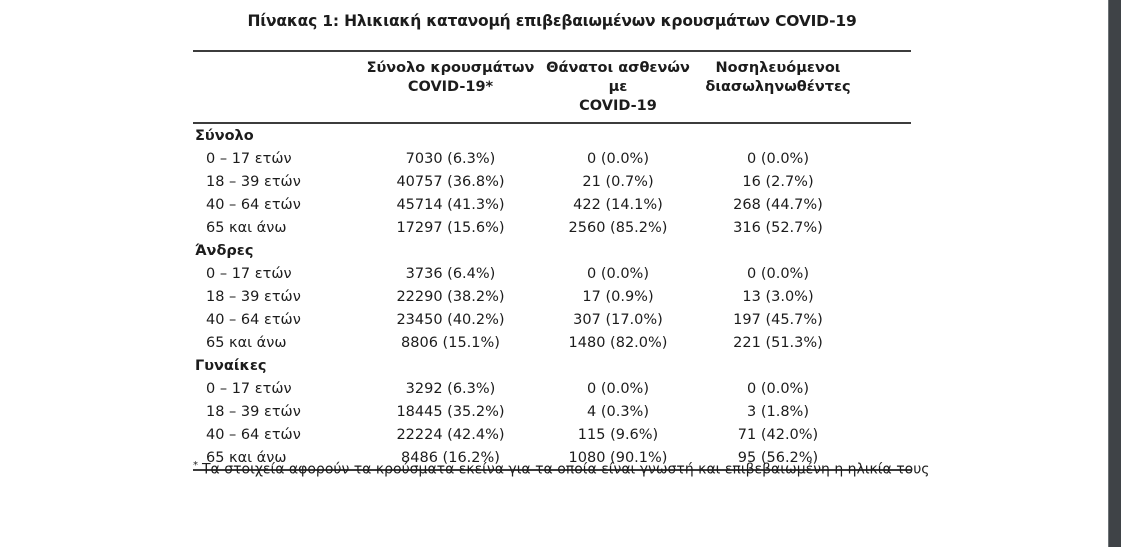 The image size is (1121, 547). Describe the element at coordinates (618, 342) in the screenshot. I see `deaths-cell: 1480 (82.0%)` at that location.